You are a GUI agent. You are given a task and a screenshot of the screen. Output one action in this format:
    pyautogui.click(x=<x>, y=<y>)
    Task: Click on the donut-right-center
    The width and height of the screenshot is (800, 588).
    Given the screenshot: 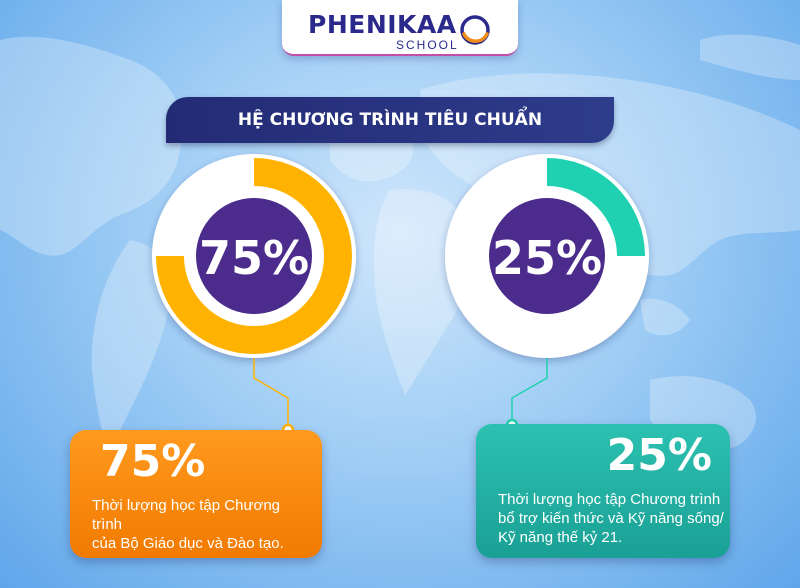 What is the action you would take?
    pyautogui.click(x=547, y=256)
    